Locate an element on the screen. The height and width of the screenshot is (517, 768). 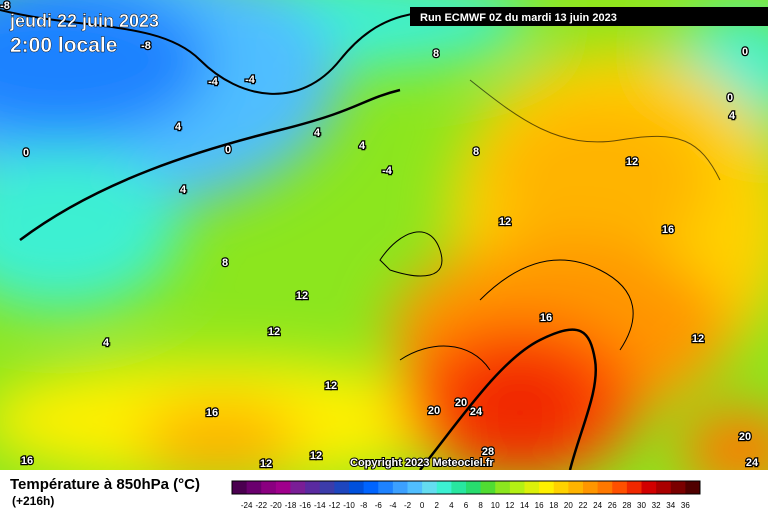
scale-label: 32 is located at coordinates (656, 505).